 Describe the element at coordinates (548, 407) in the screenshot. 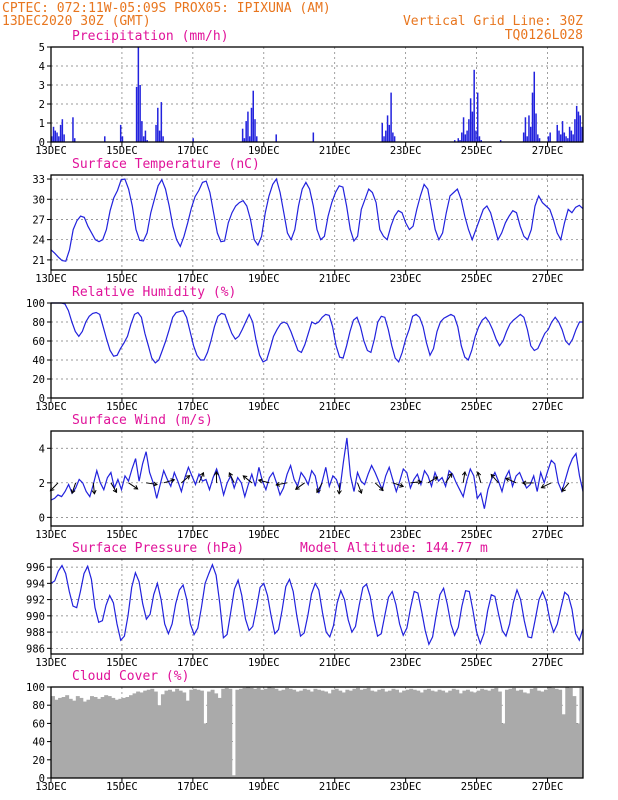

I see `rh-xtick-label: 27DEC` at that location.